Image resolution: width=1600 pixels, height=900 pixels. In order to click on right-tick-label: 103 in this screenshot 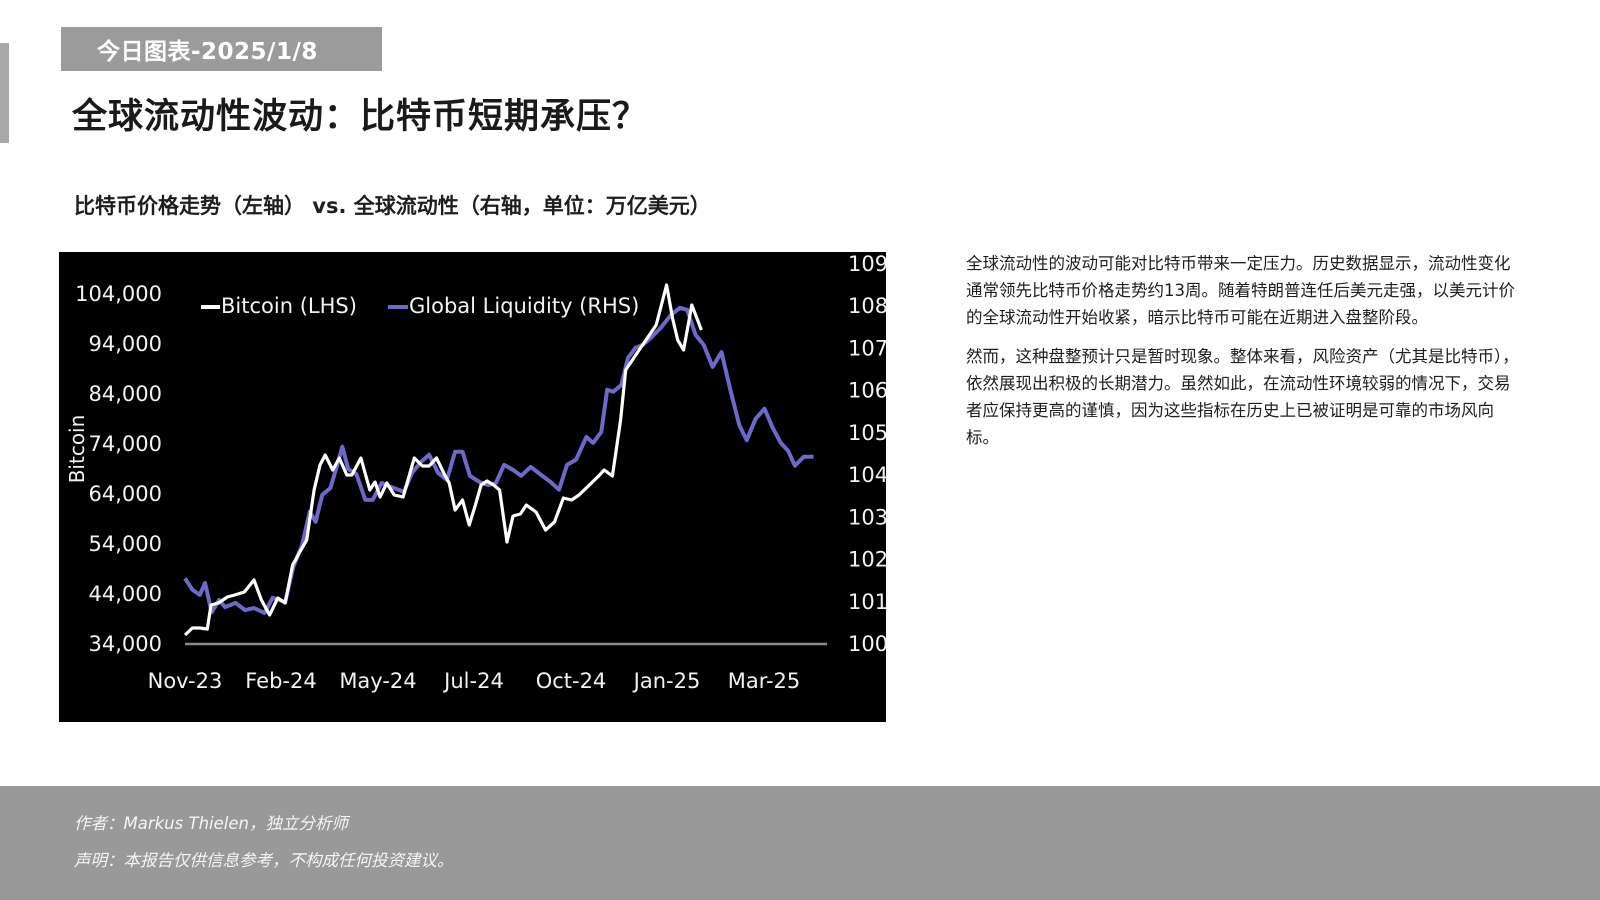, I will do `click(867, 517)`.